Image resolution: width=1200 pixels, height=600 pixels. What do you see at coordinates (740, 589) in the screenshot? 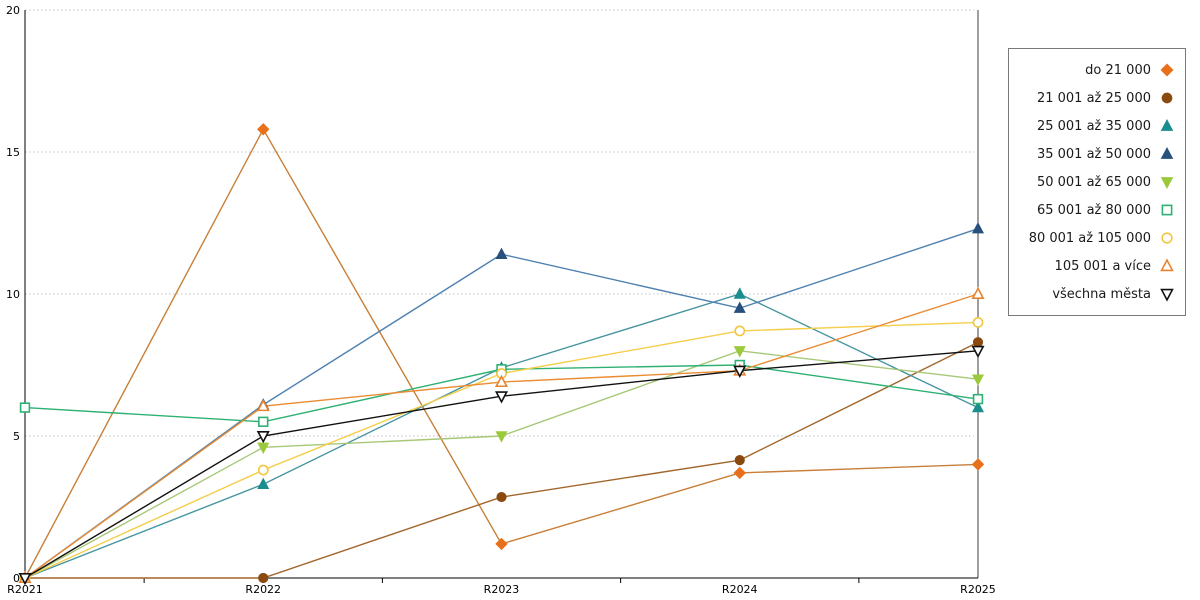
I see `x-axis-label: R2024` at bounding box center [740, 589].